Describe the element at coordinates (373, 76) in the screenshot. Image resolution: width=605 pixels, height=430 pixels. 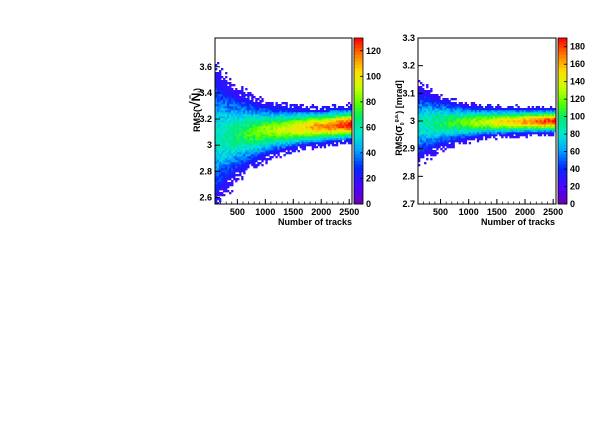
I see `colorbar-tick-label: 100` at that location.